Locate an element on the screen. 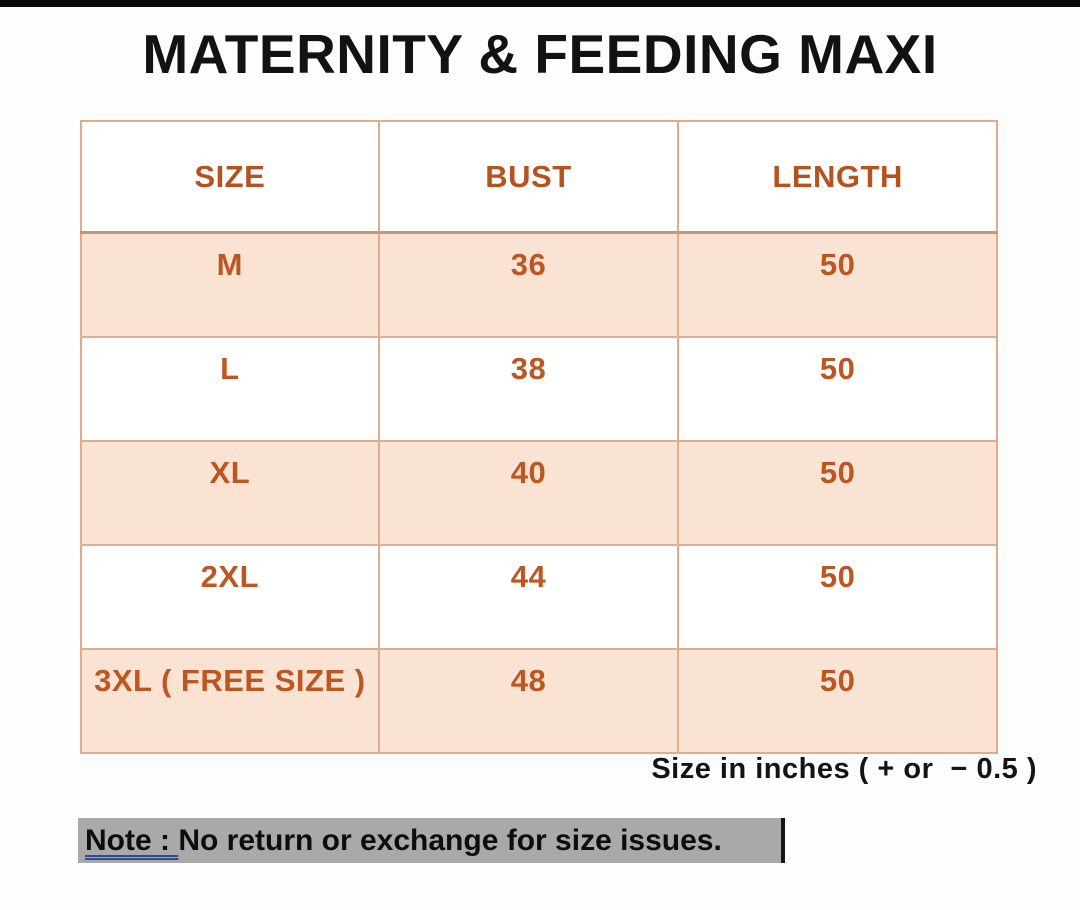  table-row: 2XL 44 50 is located at coordinates (539, 596).